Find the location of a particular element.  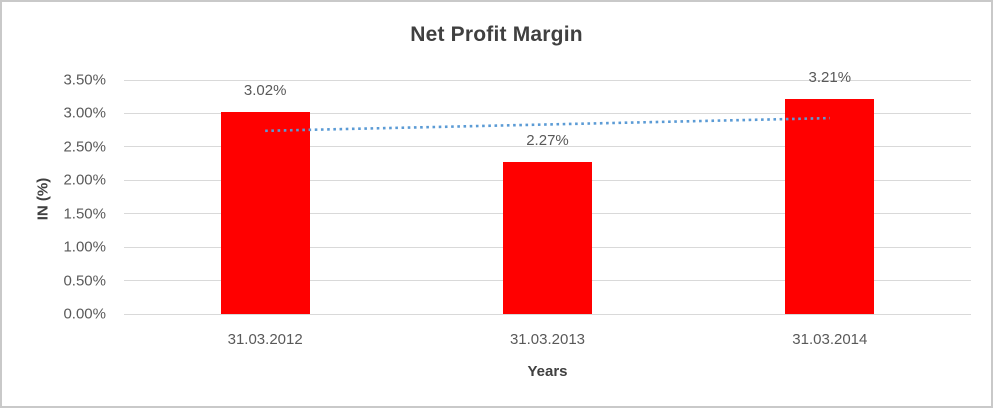

bar-31.03.2012 is located at coordinates (265, 213).